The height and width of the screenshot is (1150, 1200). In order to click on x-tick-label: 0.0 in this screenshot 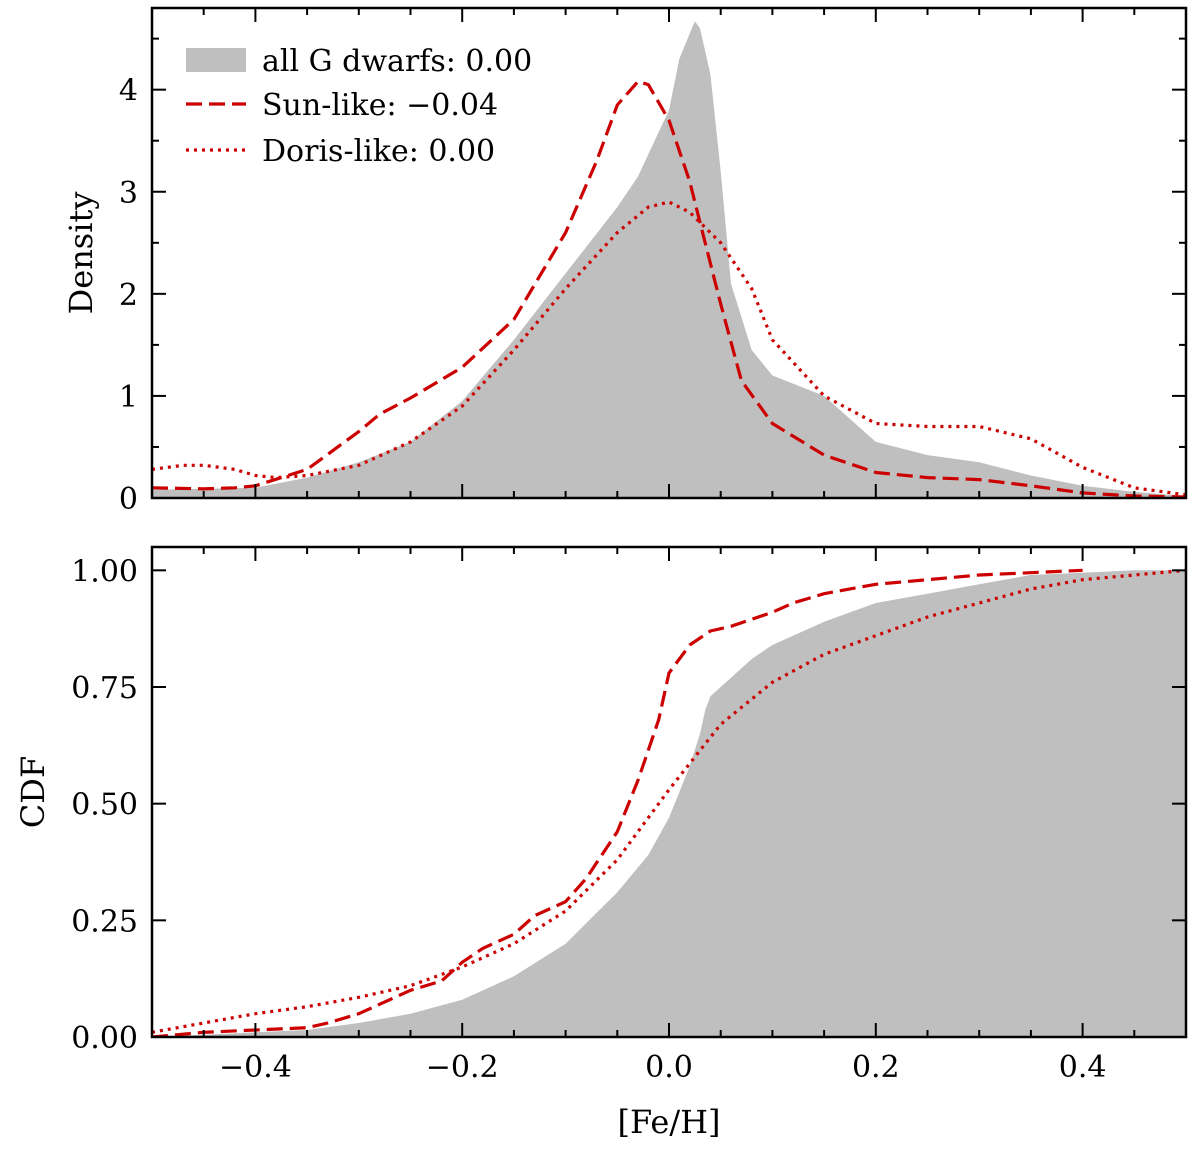, I will do `click(669, 1067)`.